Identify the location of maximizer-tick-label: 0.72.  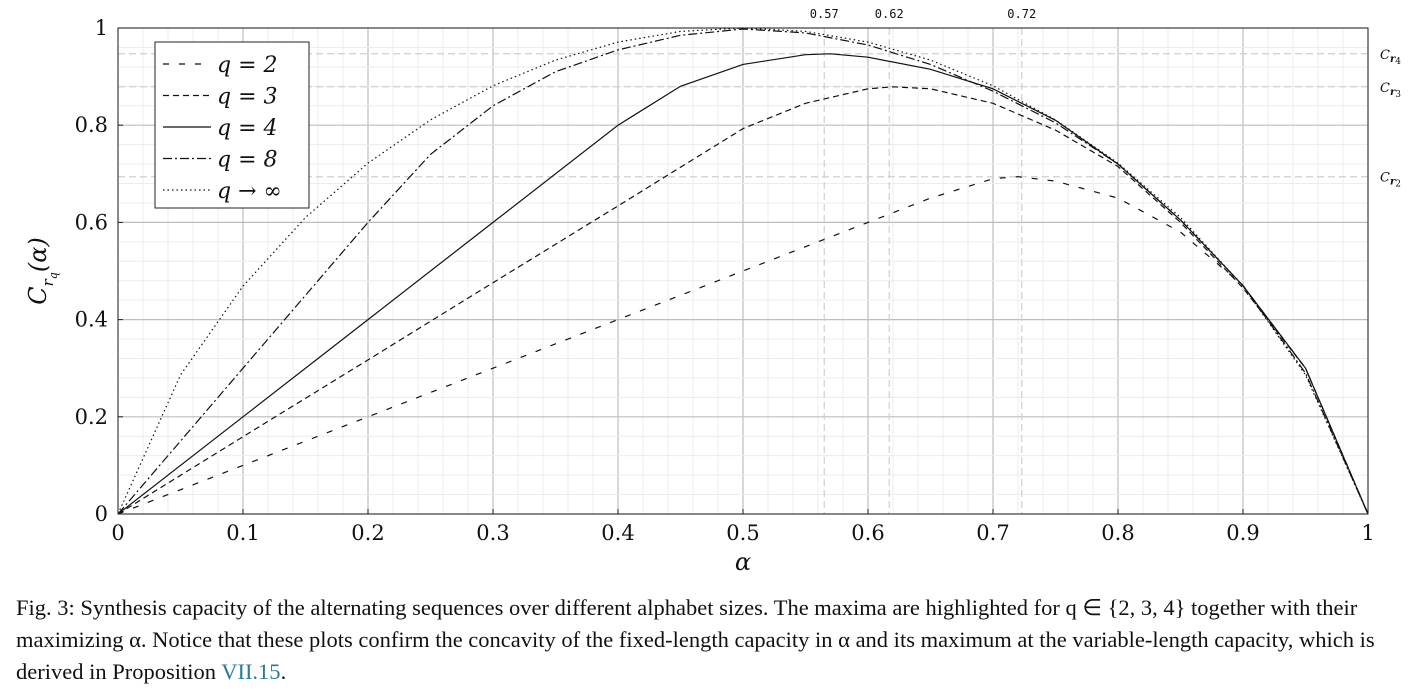
(1021, 14).